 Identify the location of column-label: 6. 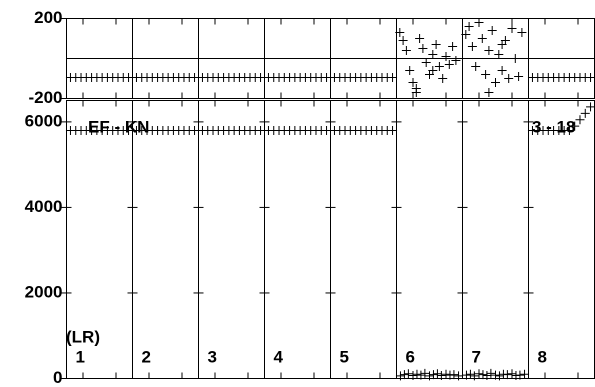
(410, 356).